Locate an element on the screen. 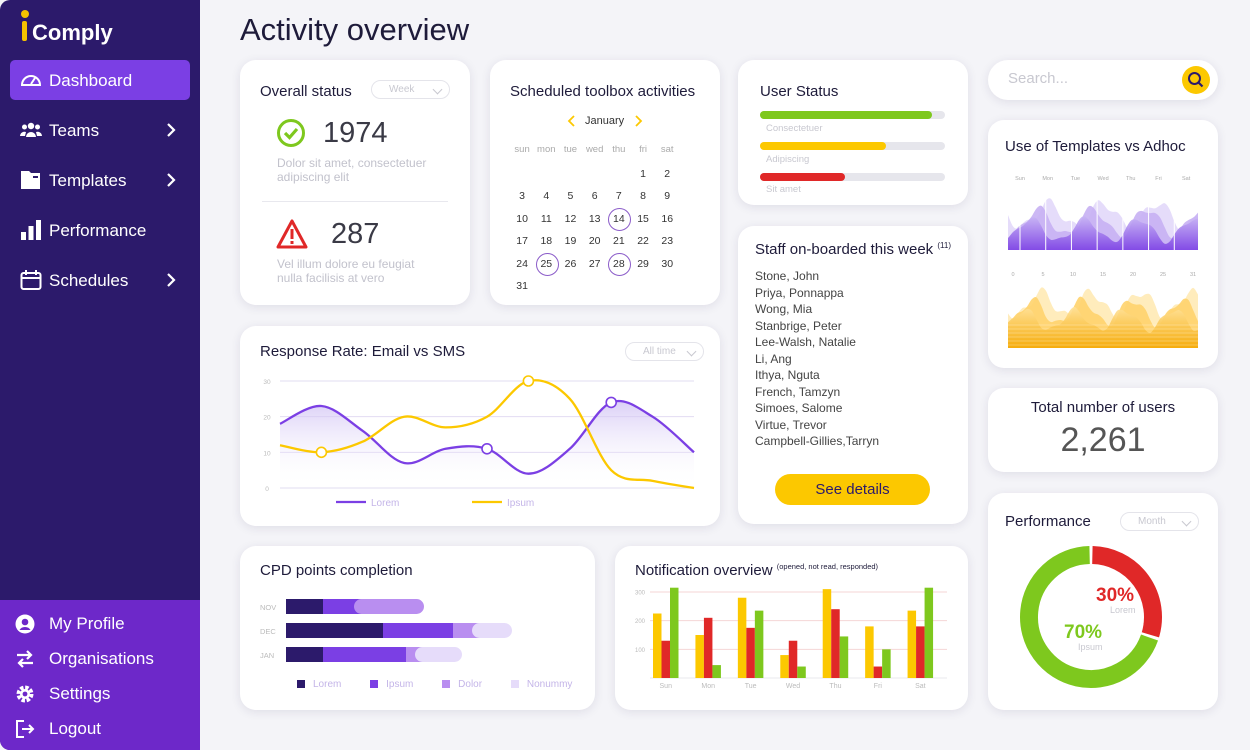 The width and height of the screenshot is (1250, 750). templates-wave-chart: Sun Mon Tue Wed Thu Fri Sat 0 5 10 15 20 25 31 is located at coordinates (1103, 261).